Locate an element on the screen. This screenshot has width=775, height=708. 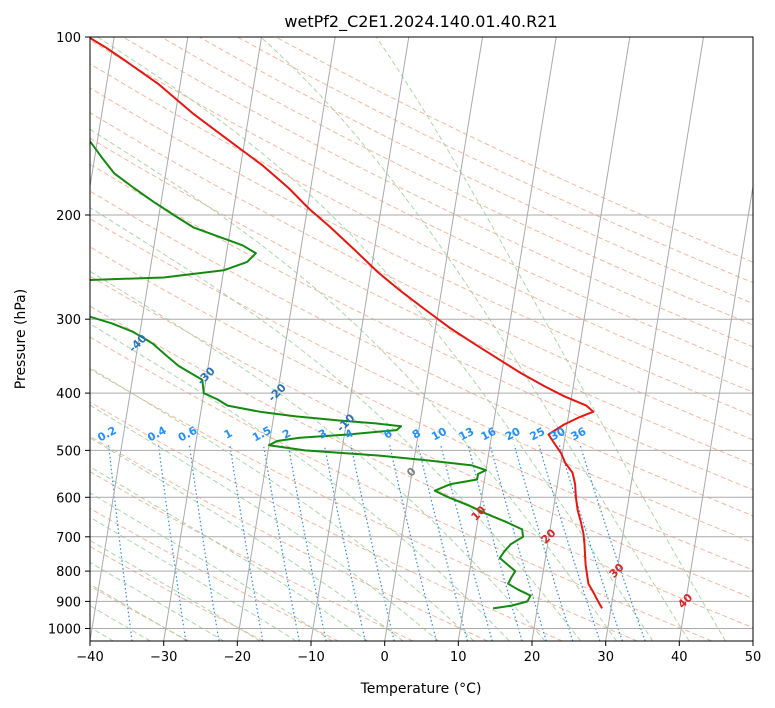
mixing-ratio-label: 0.1 is located at coordinates (60, 434).